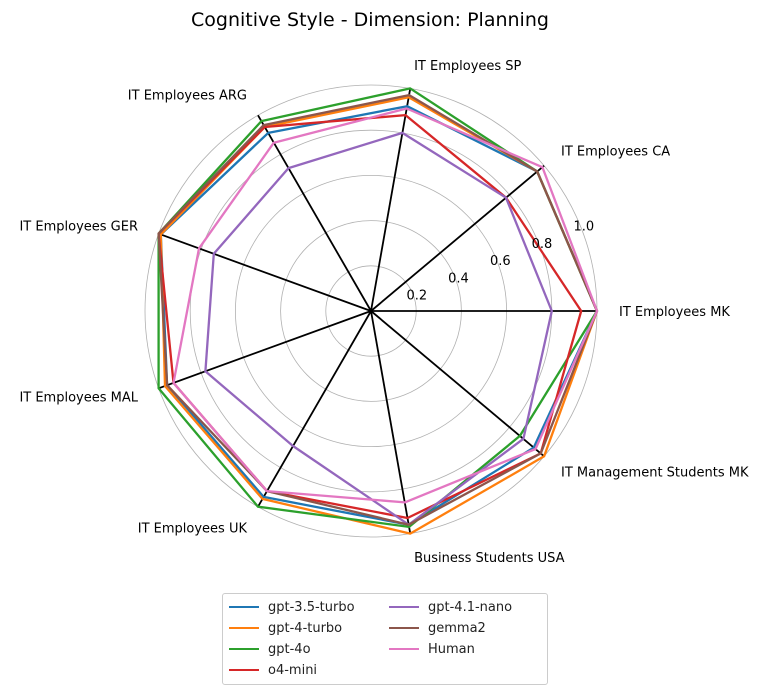  Describe the element at coordinates (458, 278) in the screenshot. I see `radial-tick-label: 0.4` at that location.